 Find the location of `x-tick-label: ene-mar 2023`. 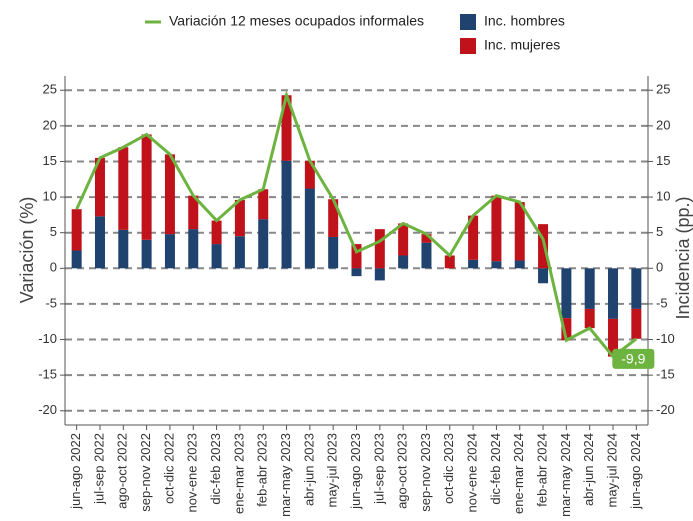

x-tick-label: ene-mar 2023 is located at coordinates (238, 473).